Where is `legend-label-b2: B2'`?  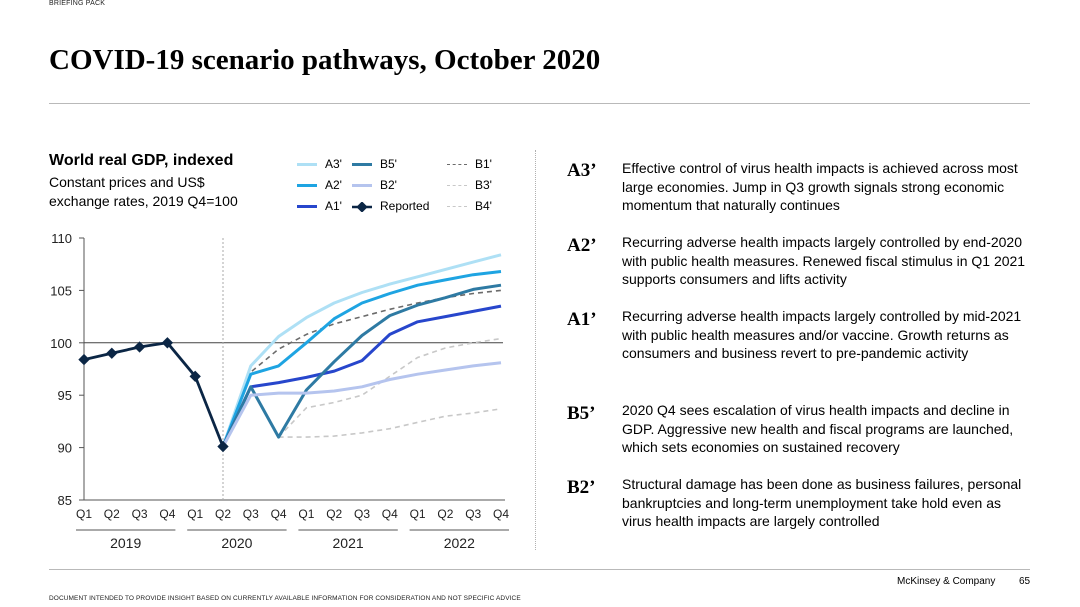
legend-label-b2: B2' is located at coordinates (388, 185).